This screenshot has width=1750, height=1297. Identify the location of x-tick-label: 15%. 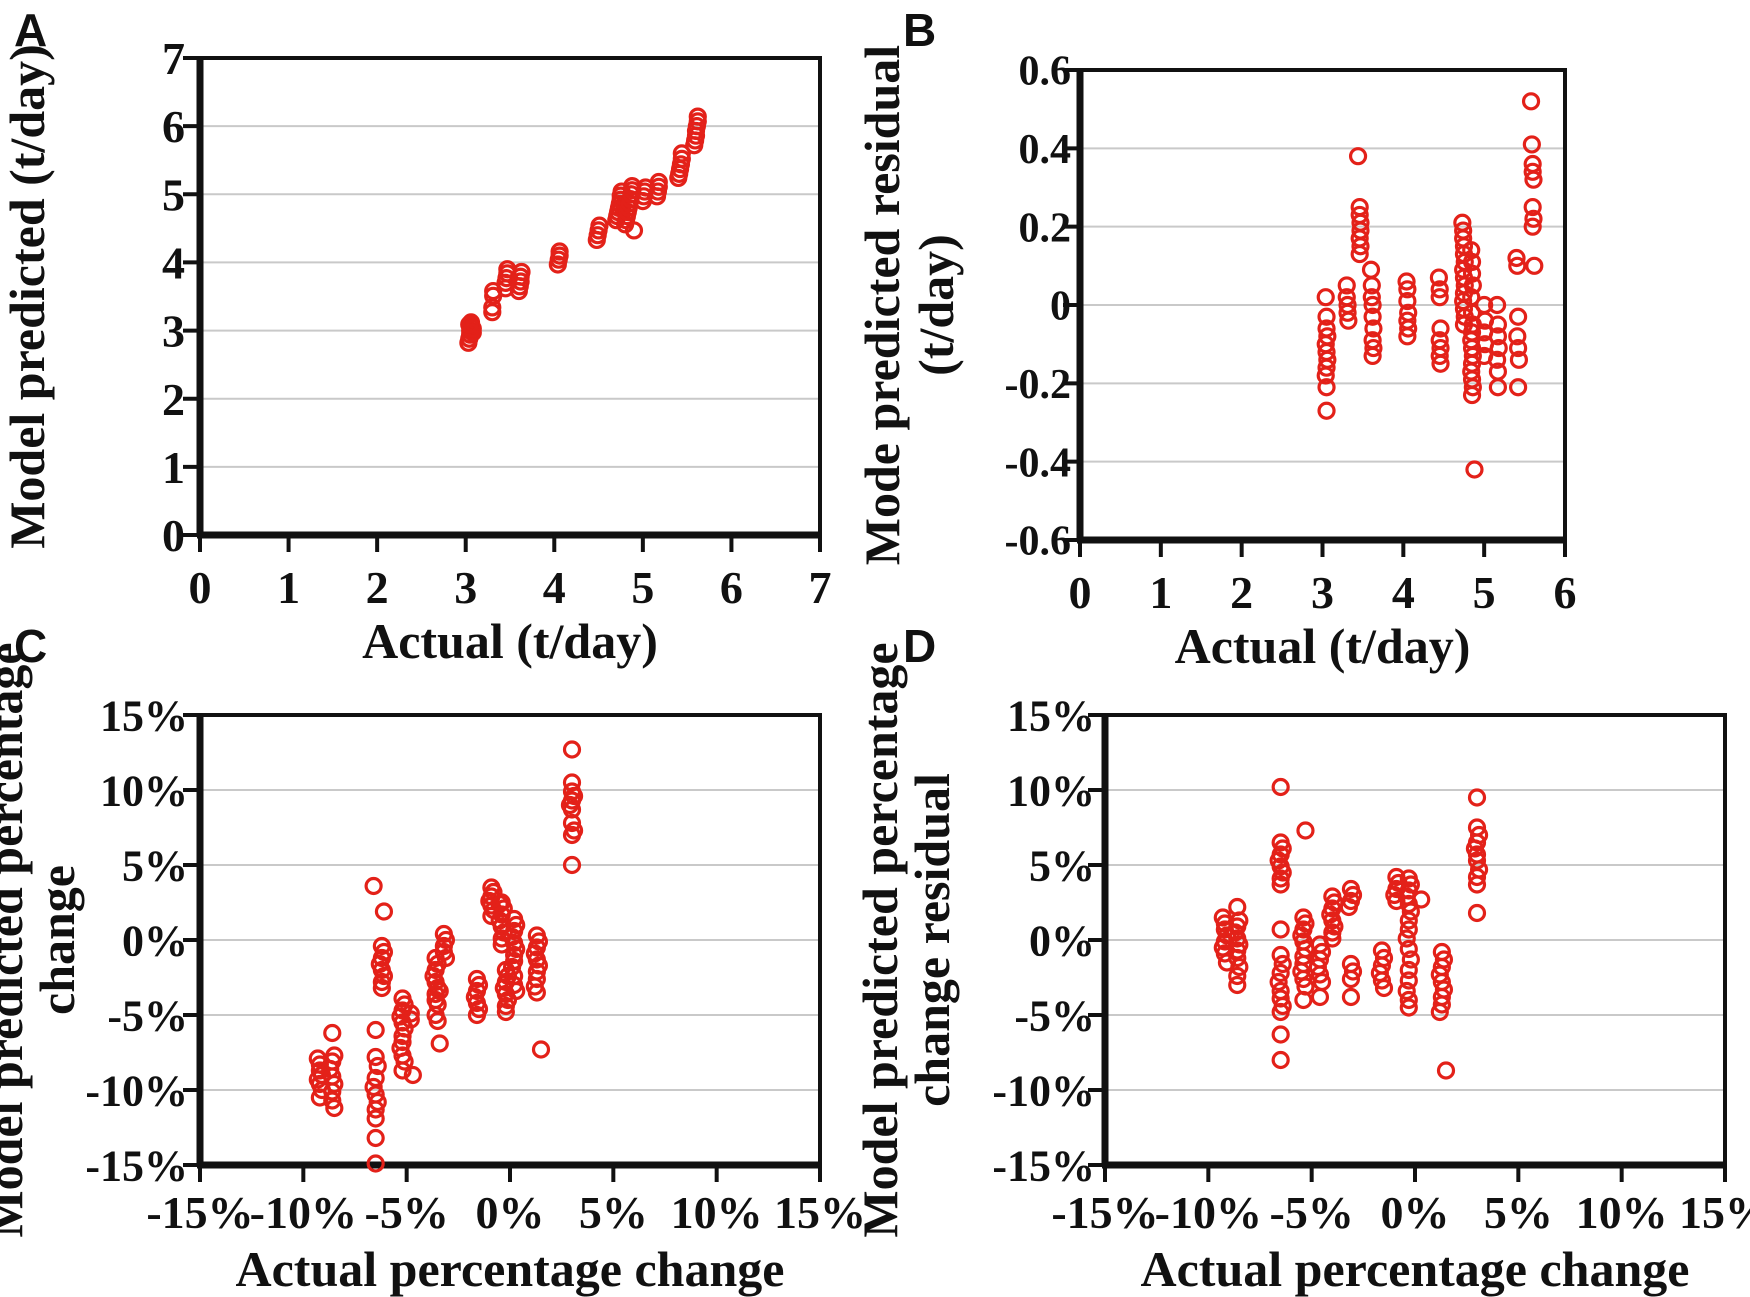
(1714, 1212).